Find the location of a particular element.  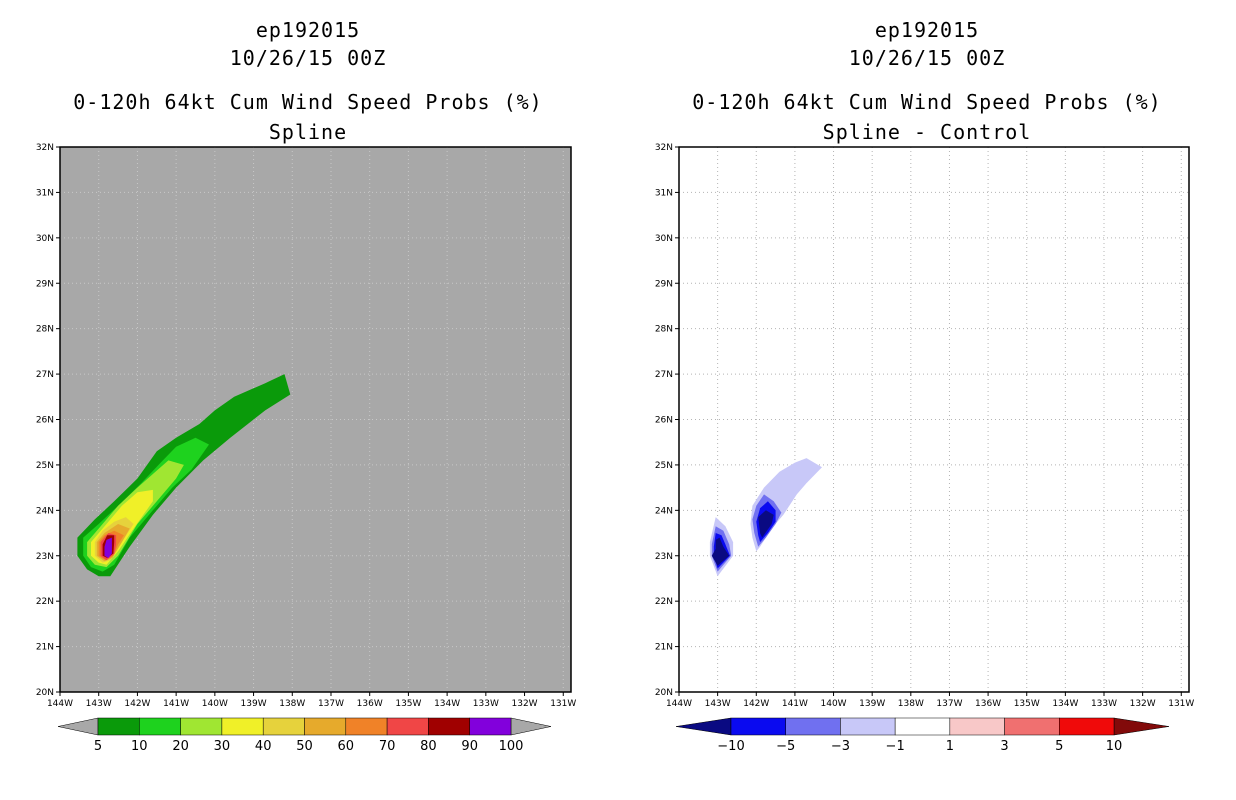

left-colorbar-high-arrow is located at coordinates (531, 726).